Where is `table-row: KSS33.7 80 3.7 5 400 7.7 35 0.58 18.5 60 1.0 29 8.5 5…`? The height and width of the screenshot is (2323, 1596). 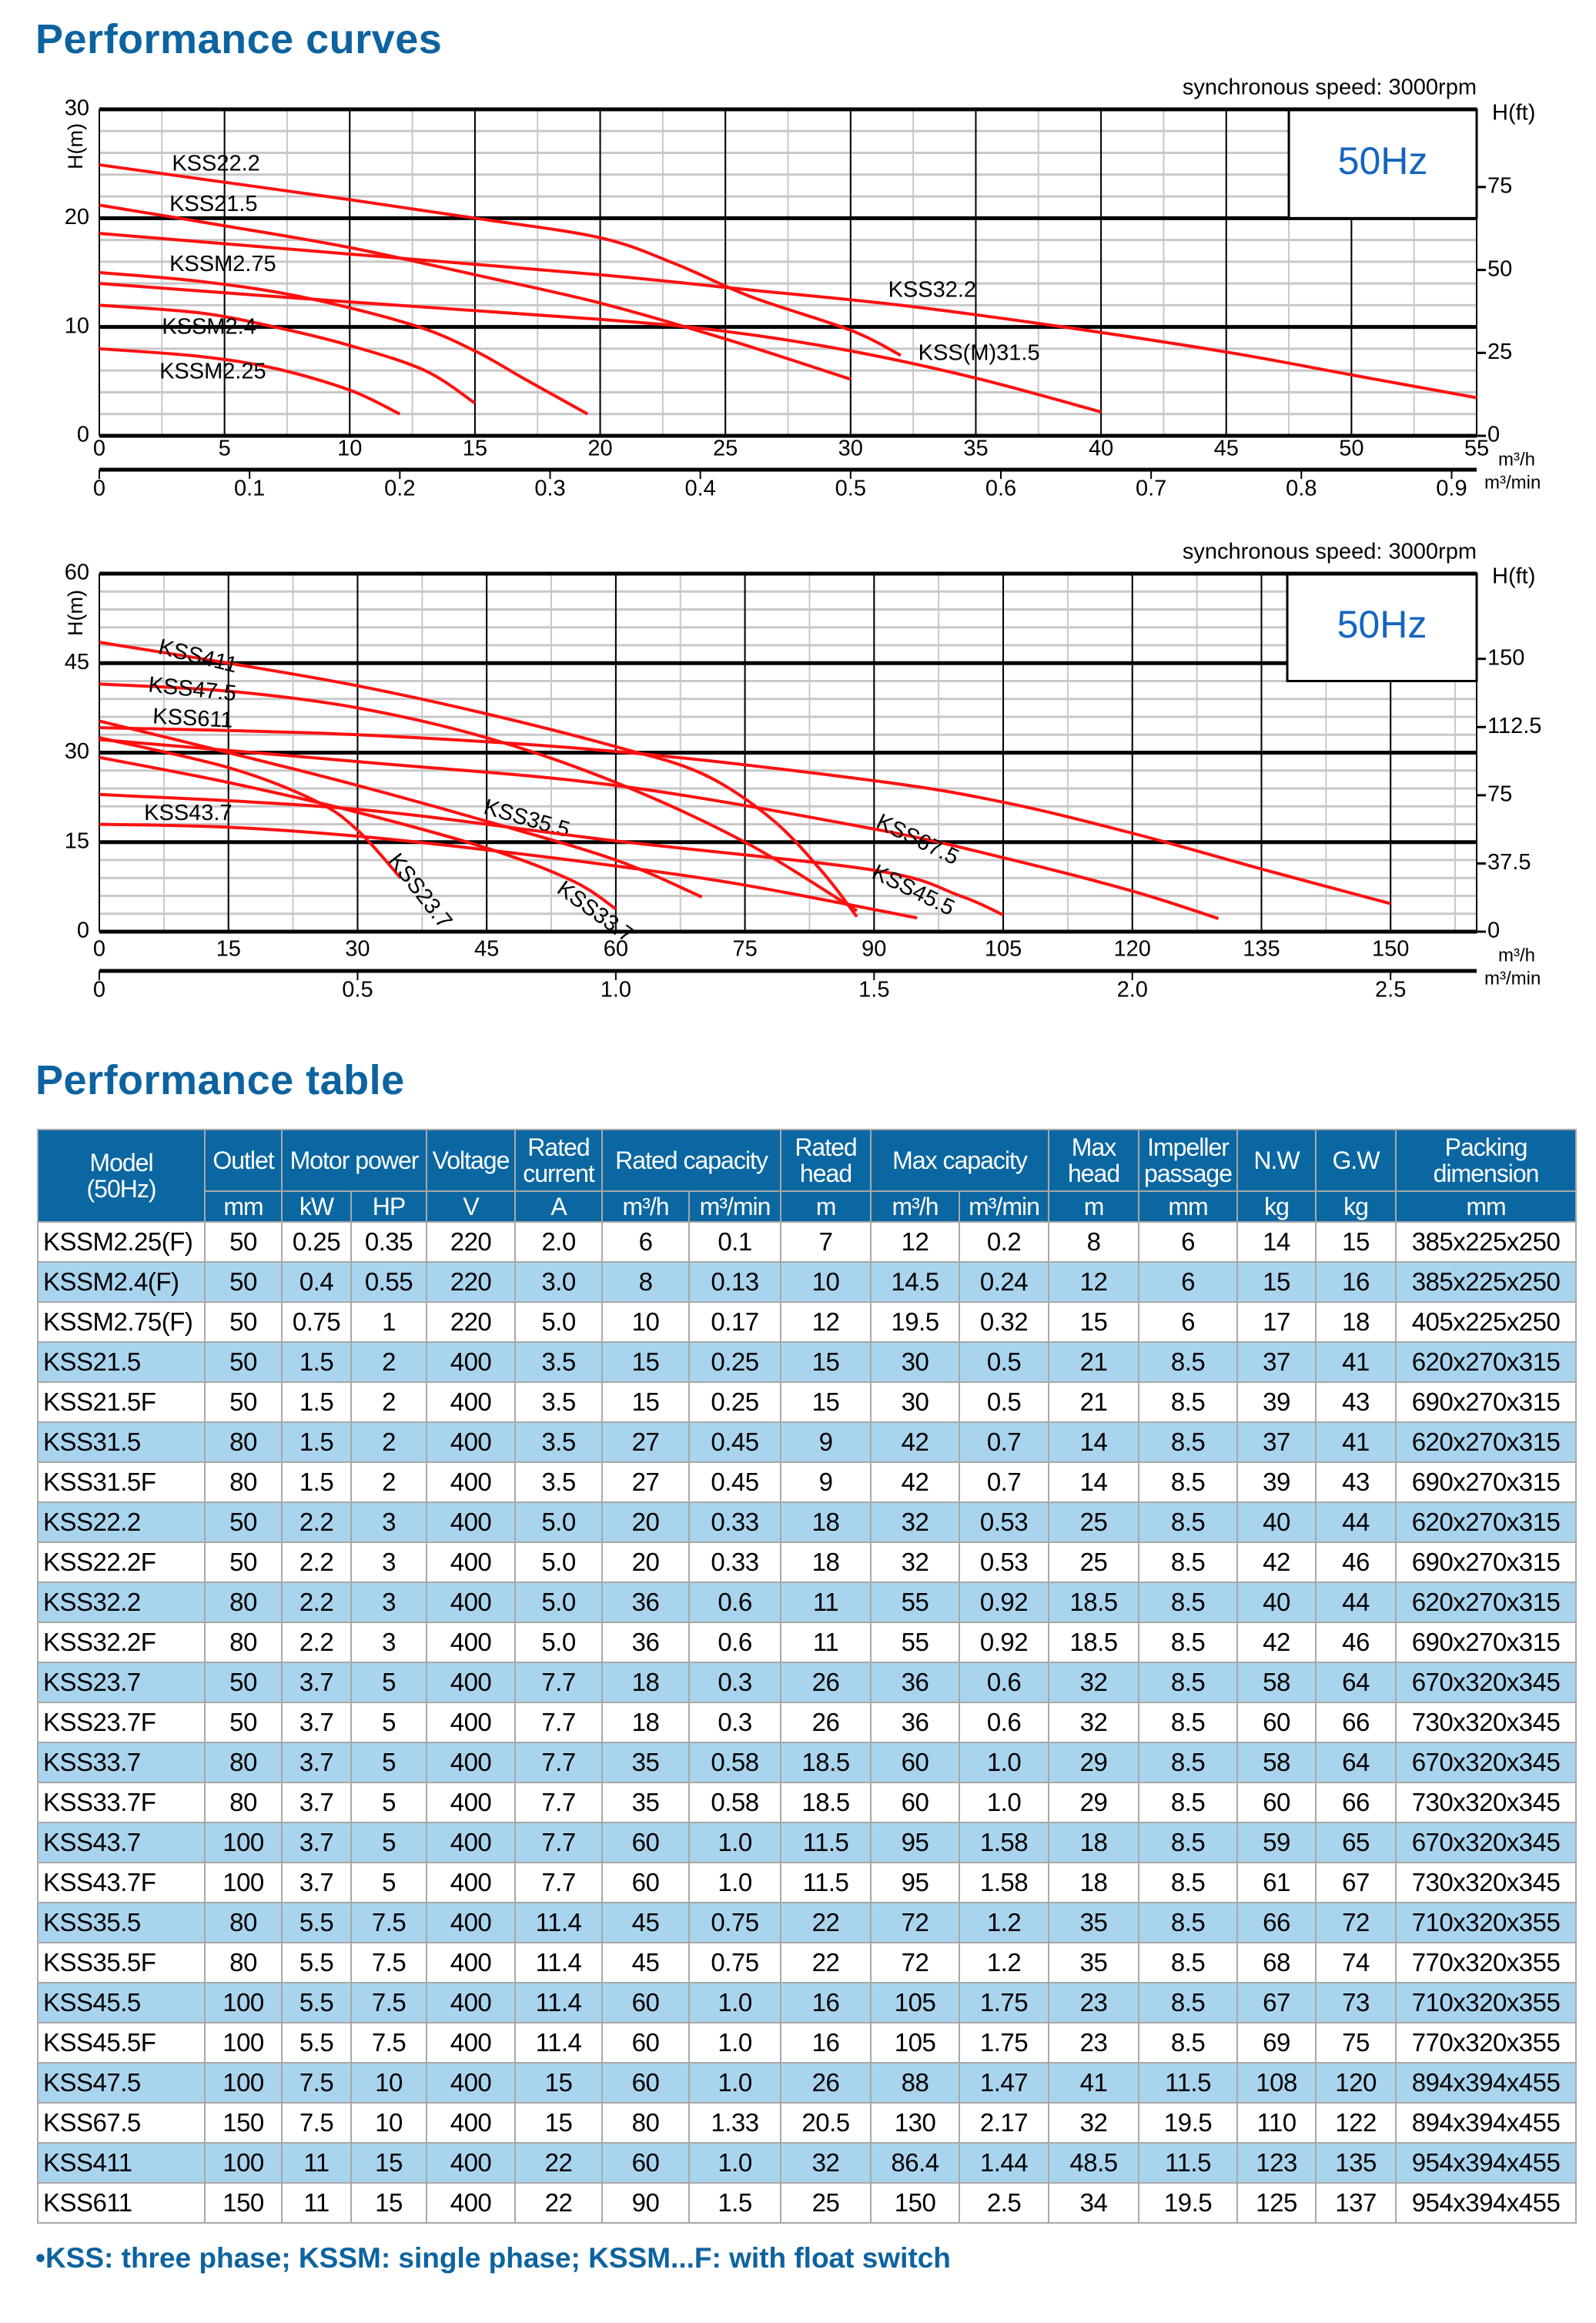
table-row: KSS33.7 80 3.7 5 400 7.7 35 0.58 18.5 60 1.0 29 8.5 5… is located at coordinates (808, 1763).